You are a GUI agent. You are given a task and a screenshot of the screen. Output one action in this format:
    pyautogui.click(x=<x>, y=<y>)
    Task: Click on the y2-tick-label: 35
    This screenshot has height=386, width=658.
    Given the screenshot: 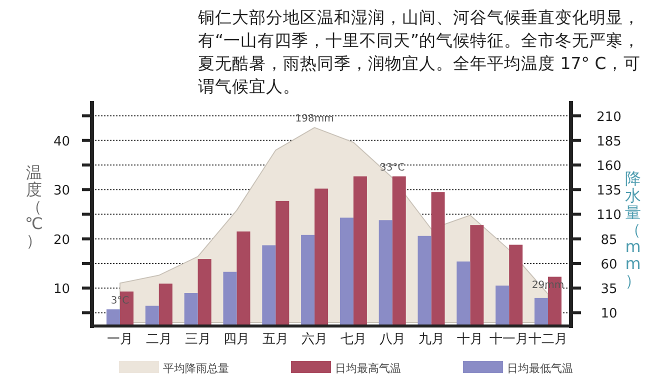 What is the action you would take?
    pyautogui.click(x=609, y=290)
    